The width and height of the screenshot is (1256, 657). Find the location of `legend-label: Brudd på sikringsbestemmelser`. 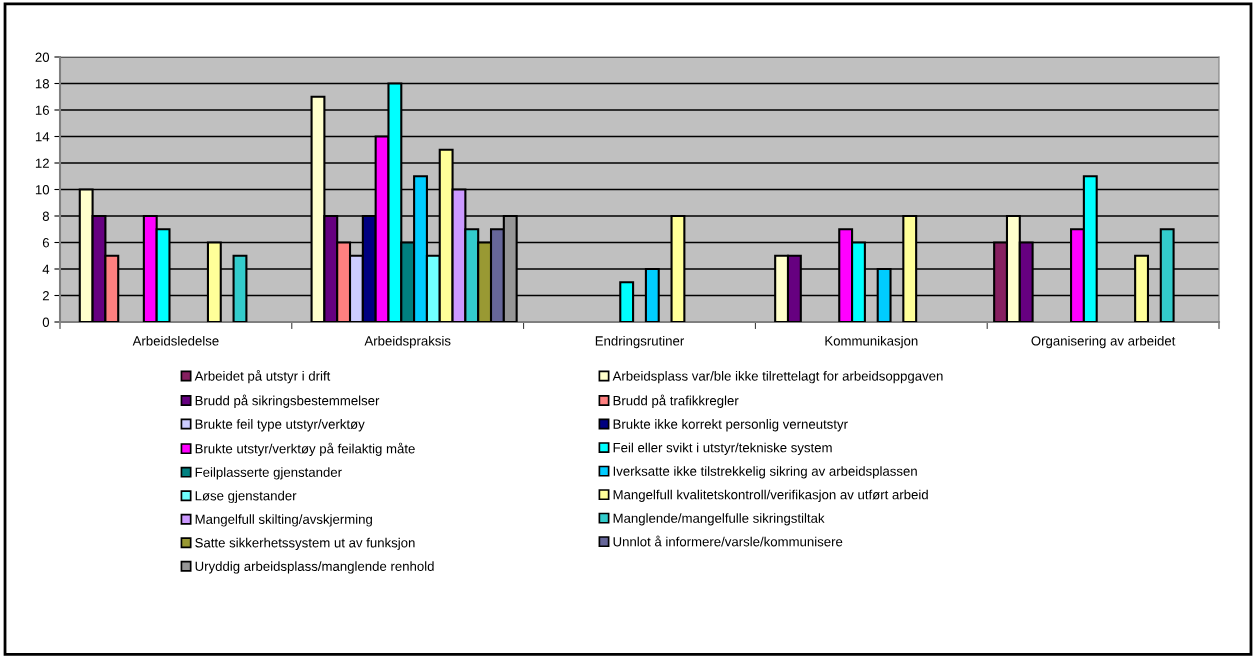

legend-label: Brudd på sikringsbestemmelser is located at coordinates (287, 401).